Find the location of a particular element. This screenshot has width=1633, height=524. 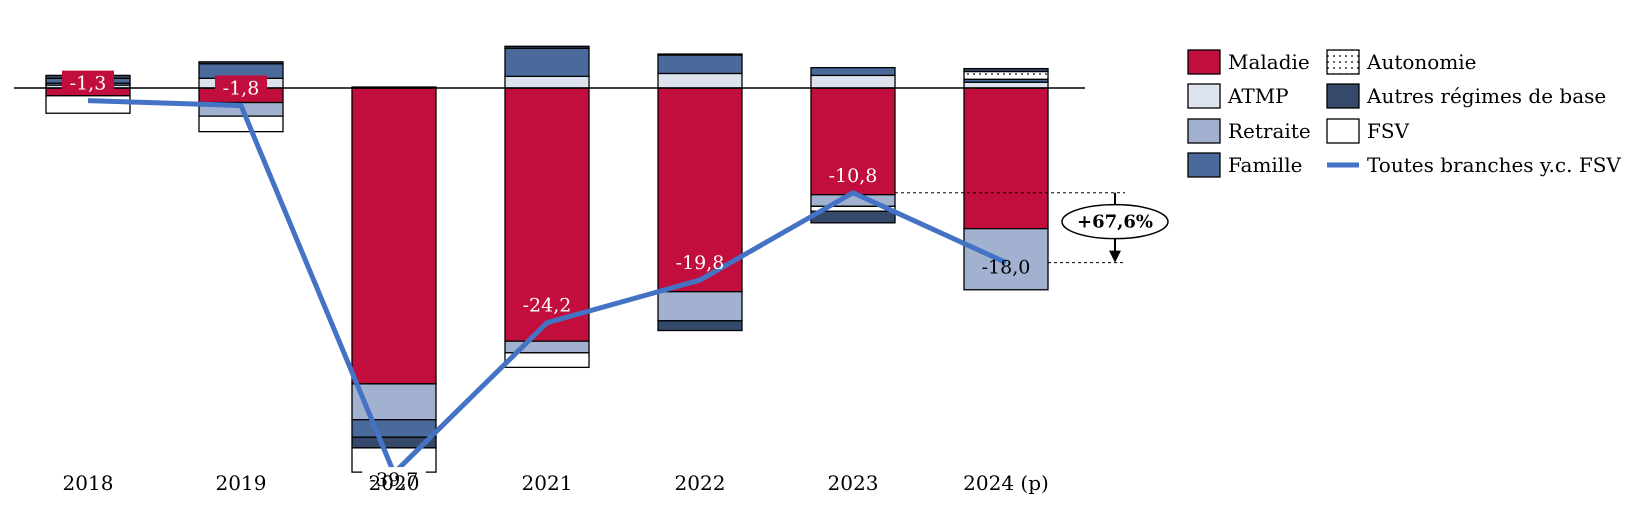

value-label-bg-2019 is located at coordinates (241, 87).